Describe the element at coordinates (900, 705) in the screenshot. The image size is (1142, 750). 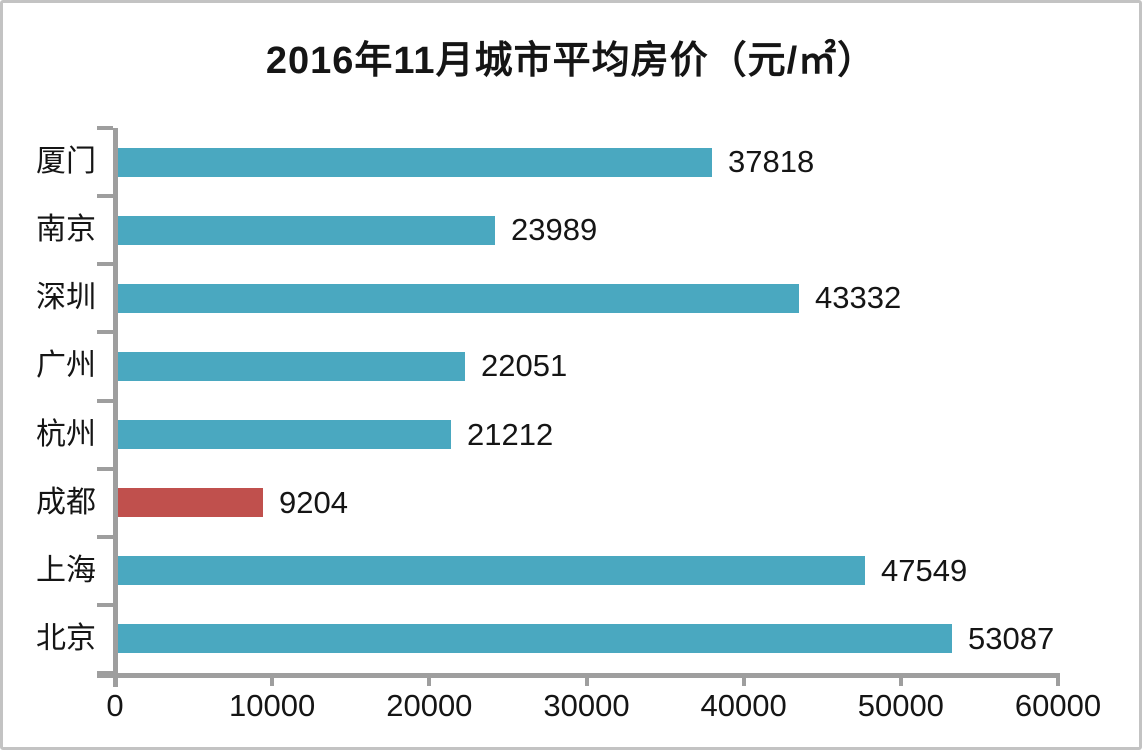
I see `x-axis-tick-label: 50000` at that location.